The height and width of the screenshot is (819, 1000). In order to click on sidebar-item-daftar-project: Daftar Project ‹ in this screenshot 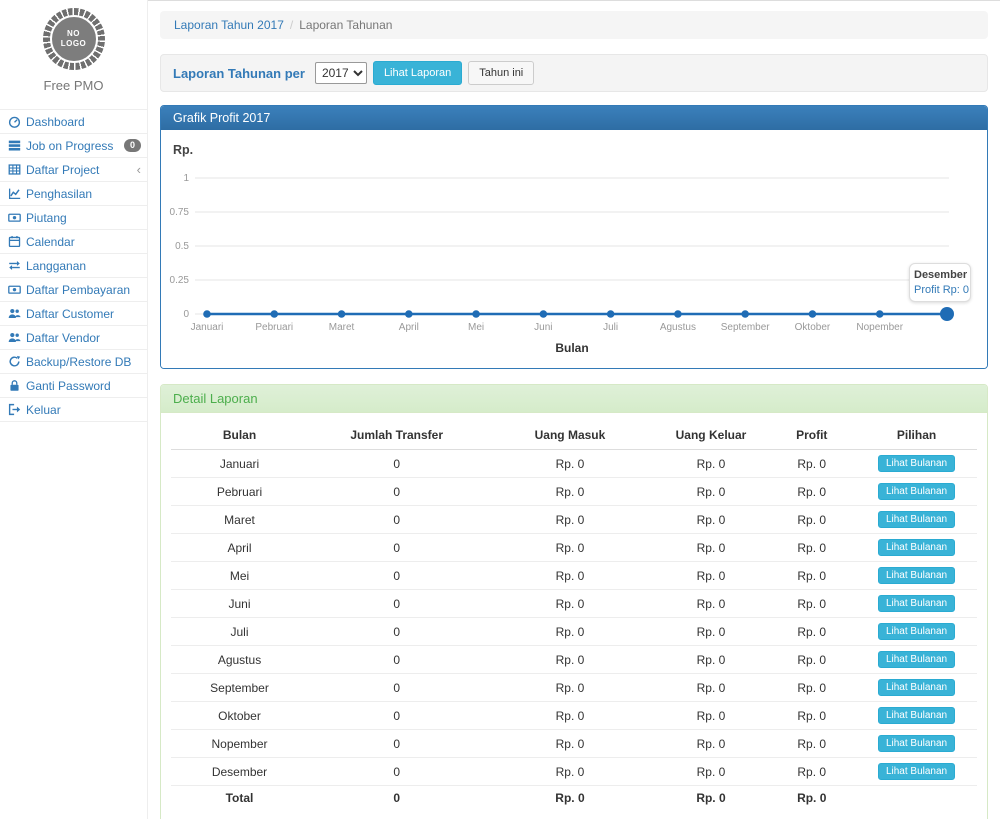, I will do `click(73, 170)`.